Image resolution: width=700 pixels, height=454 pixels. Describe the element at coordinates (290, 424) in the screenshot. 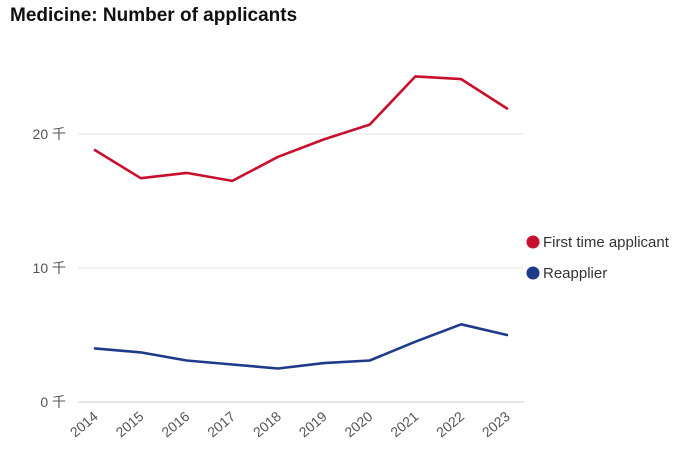

I see `x-axis-ticks: 2014 2015 2016 2017 2018 2019 2020 2021 2022 2023` at that location.